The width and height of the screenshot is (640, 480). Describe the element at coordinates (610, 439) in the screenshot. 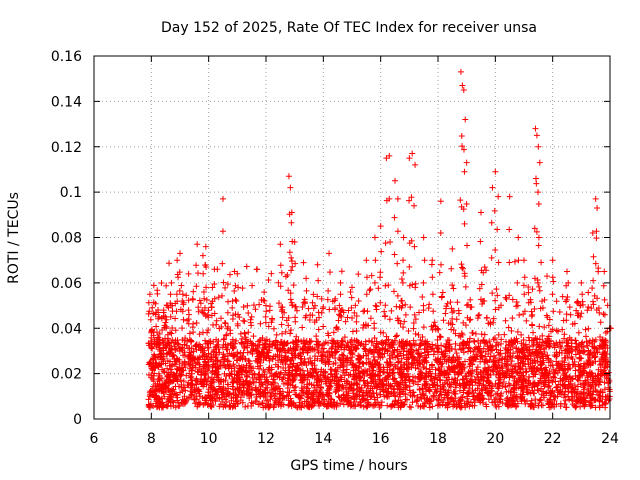

I see `x-tick-label: 24` at that location.